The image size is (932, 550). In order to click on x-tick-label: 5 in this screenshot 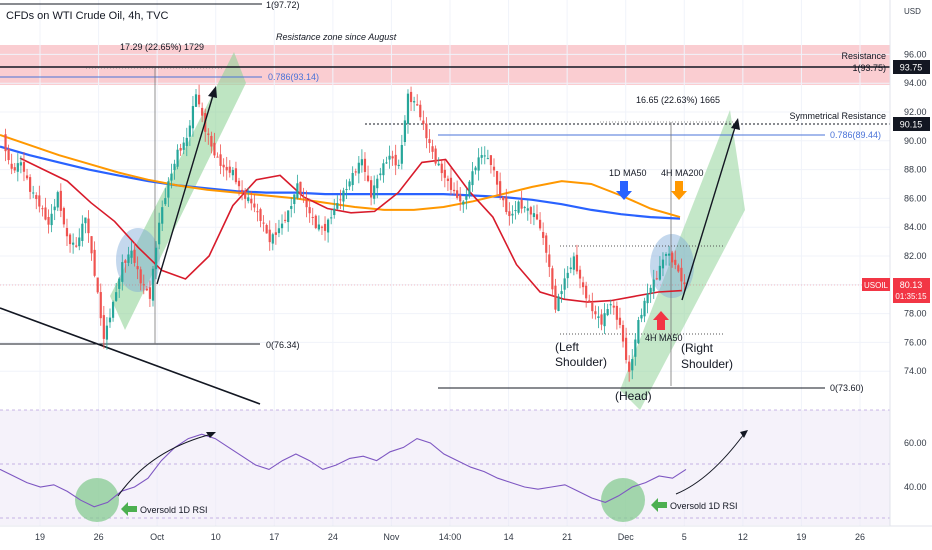, I will do `click(684, 537)`.